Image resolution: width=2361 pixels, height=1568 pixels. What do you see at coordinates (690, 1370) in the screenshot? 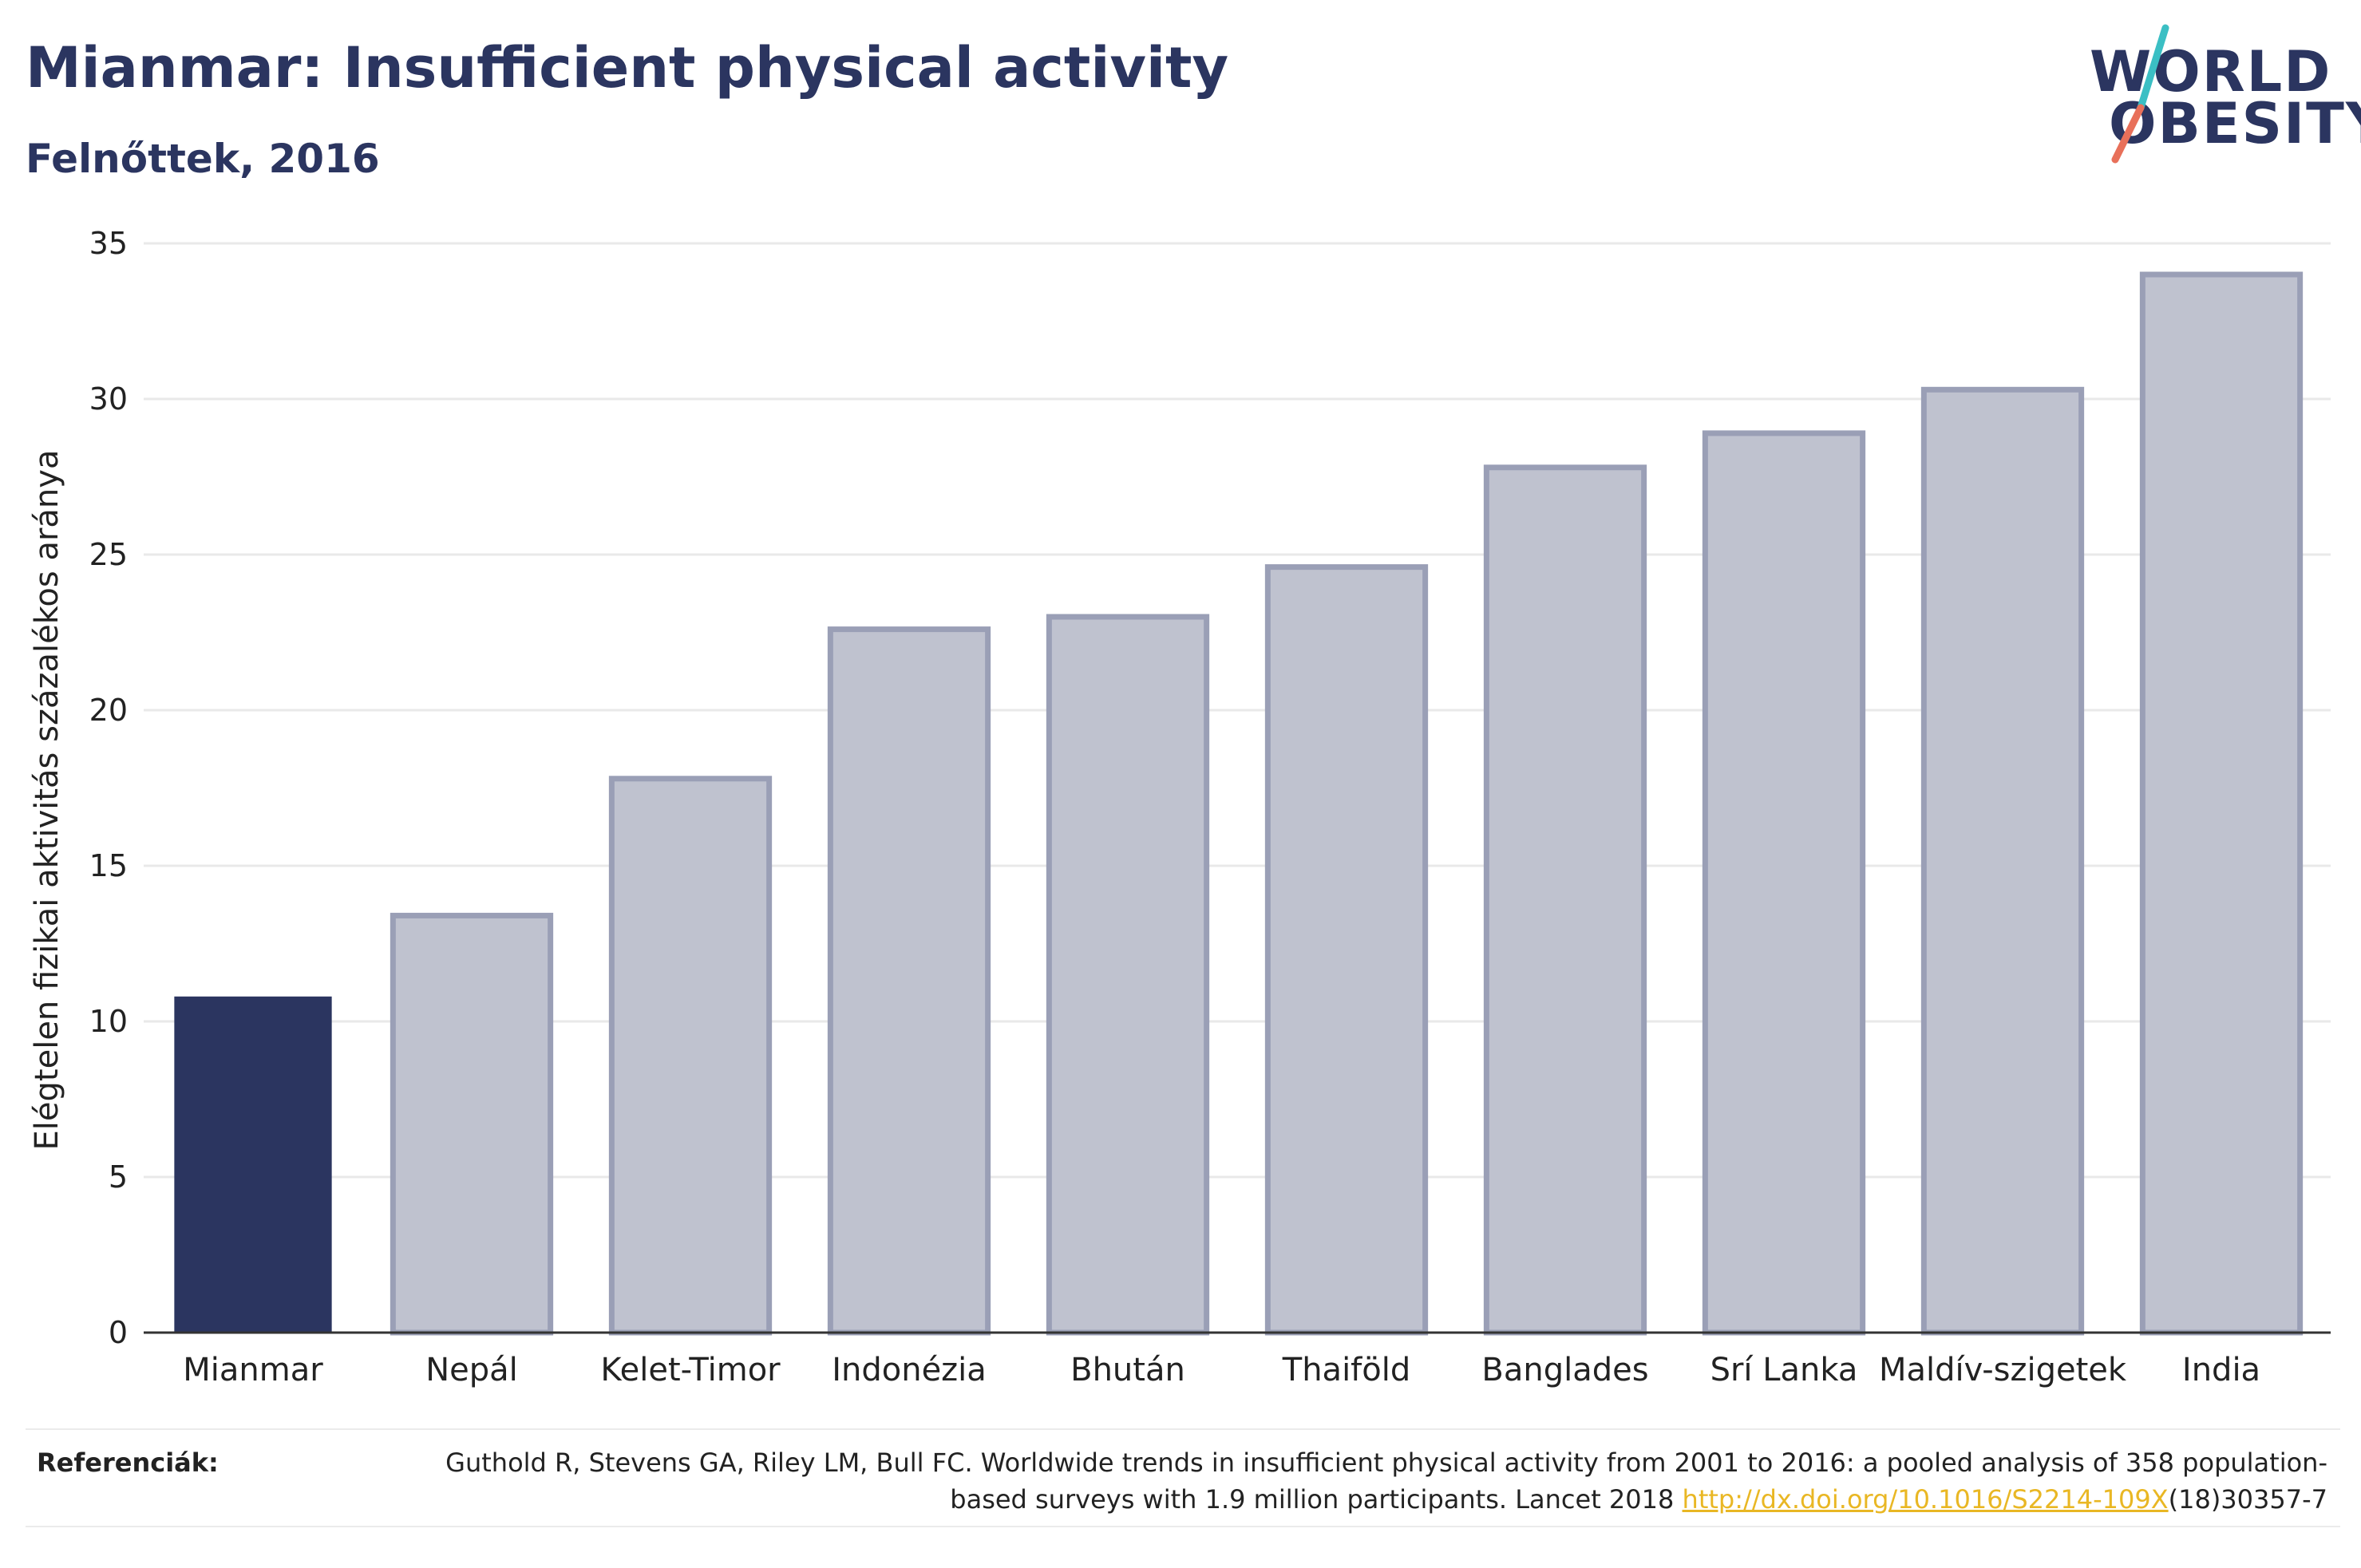
I see `x-tick-label: Kelet-Timor` at bounding box center [690, 1370].